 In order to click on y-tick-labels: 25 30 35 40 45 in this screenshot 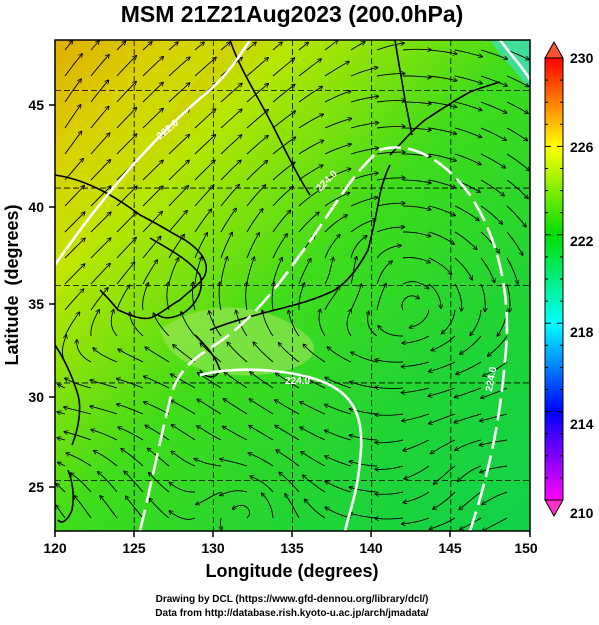, I will do `click(36, 296)`.